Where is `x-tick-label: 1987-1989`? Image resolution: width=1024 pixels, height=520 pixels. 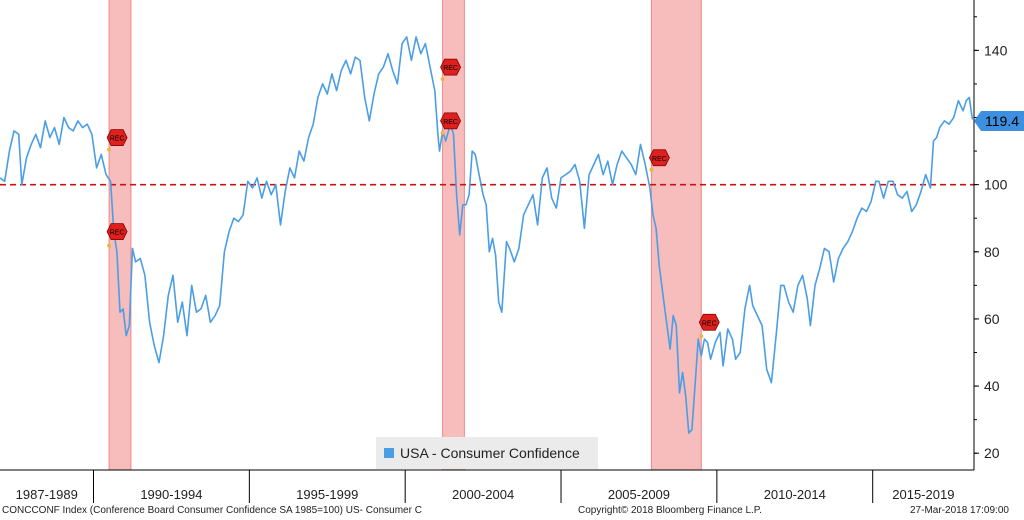
x-tick-label: 1987-1989 is located at coordinates (47, 494).